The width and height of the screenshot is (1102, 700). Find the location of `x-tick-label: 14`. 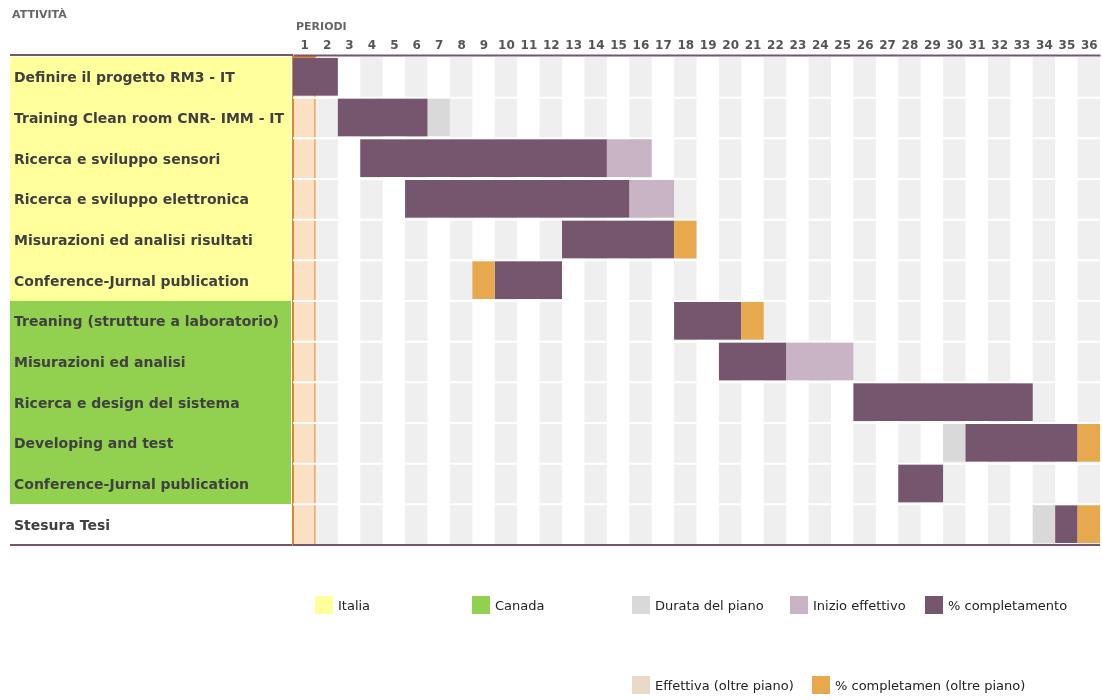

x-tick-label: 14 is located at coordinates (596, 45).